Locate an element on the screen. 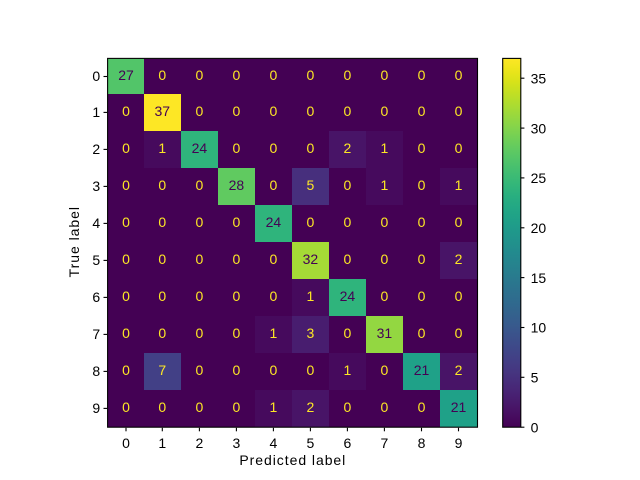 The image size is (640, 480). svg-text: 15 is located at coordinates (539, 278).